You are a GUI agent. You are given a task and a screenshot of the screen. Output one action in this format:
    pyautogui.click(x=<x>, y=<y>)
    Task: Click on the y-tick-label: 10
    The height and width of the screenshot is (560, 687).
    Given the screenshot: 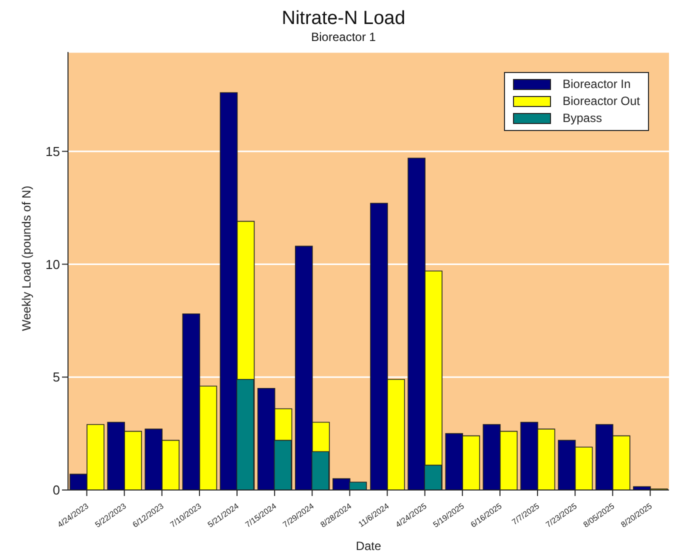 What is the action you would take?
    pyautogui.click(x=53, y=264)
    